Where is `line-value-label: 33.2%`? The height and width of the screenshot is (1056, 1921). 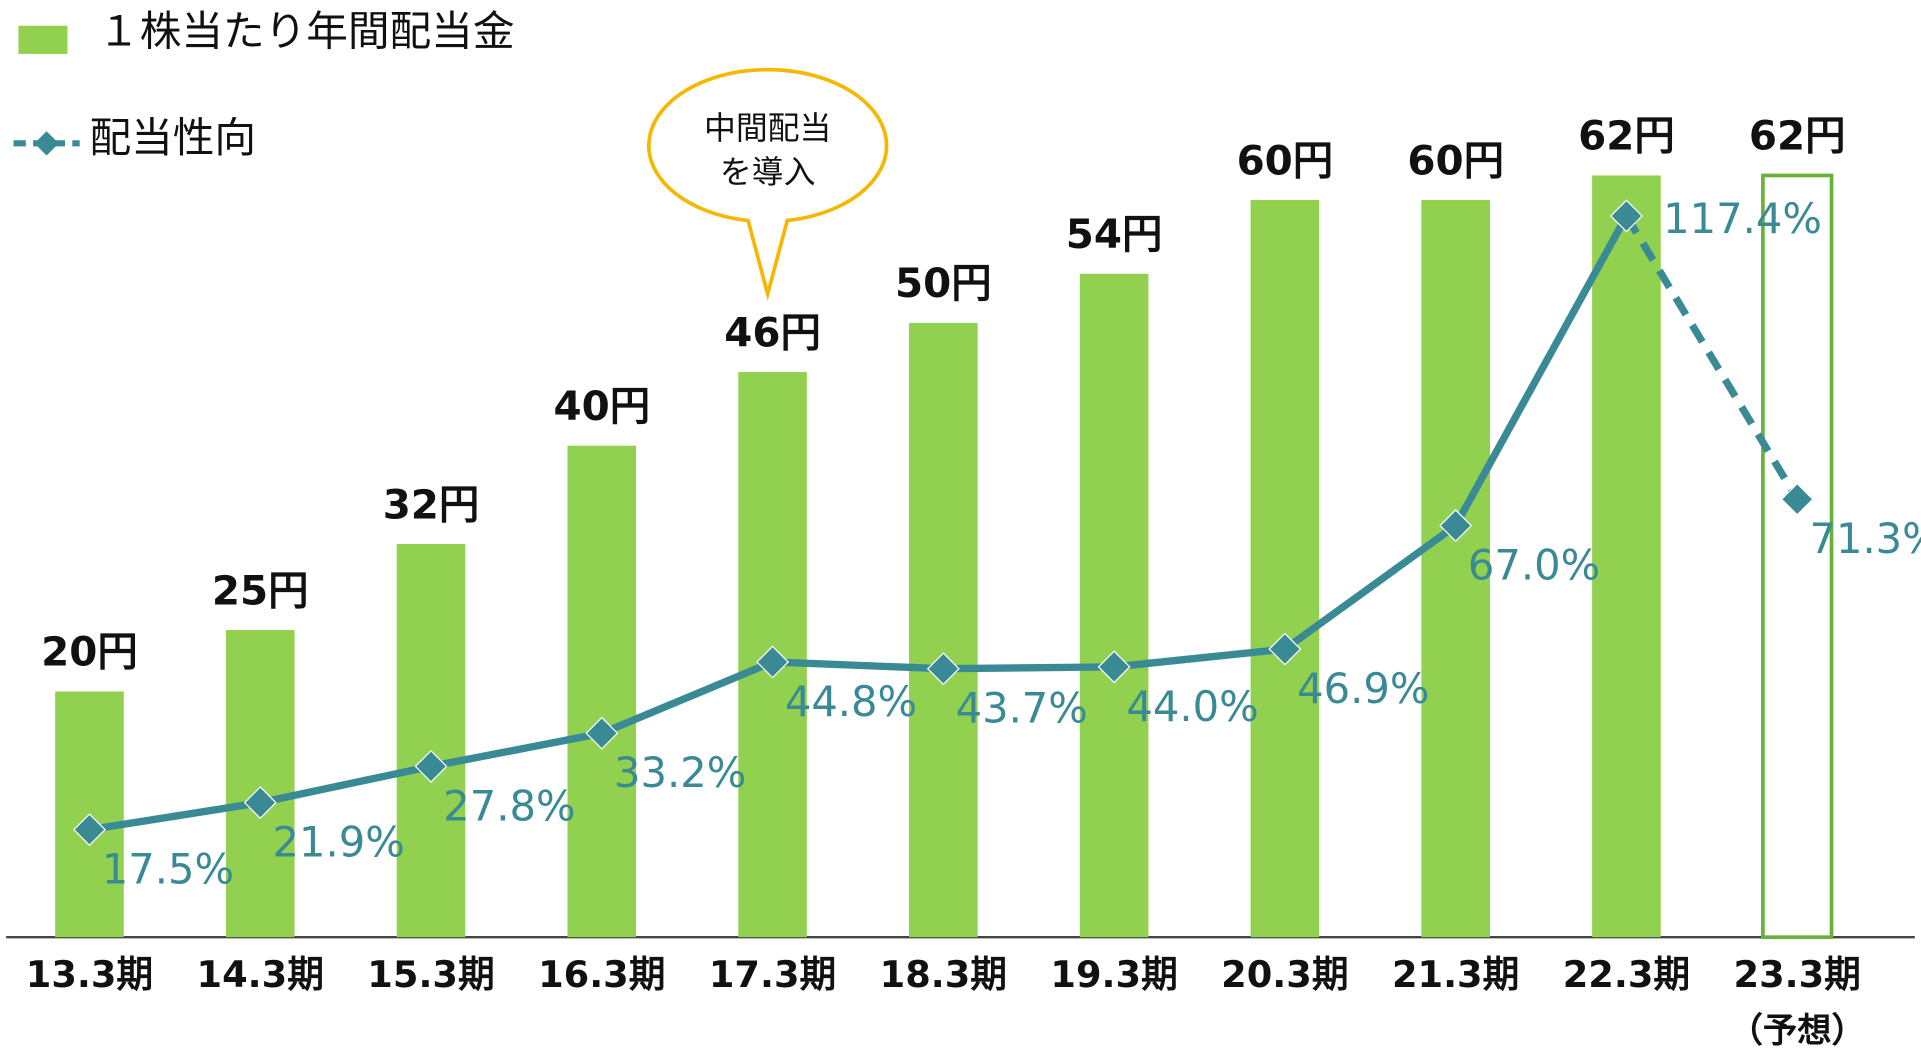
line-value-label: 33.2% is located at coordinates (680, 772).